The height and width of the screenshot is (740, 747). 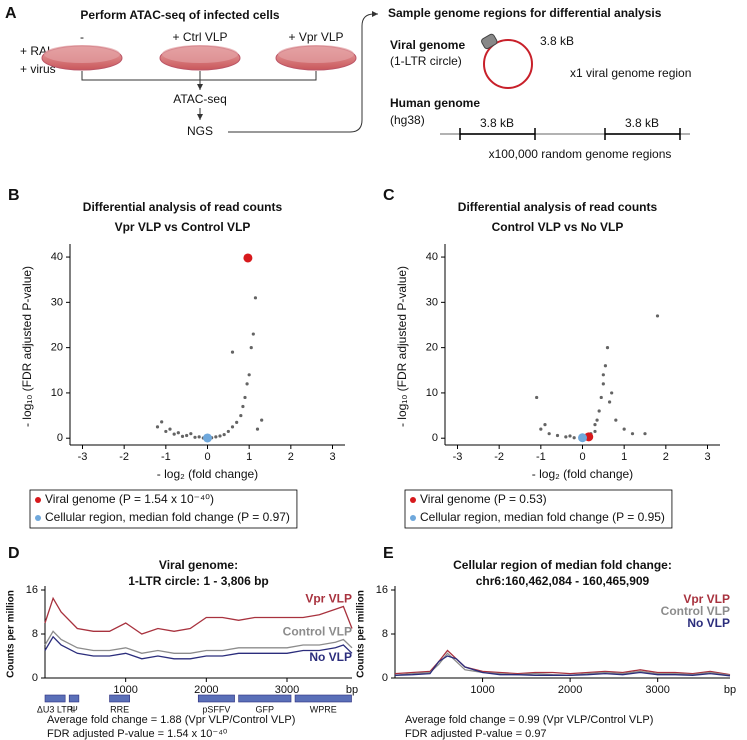 I want to click on genome-sub: (1-LTR circle), so click(x=426, y=61).